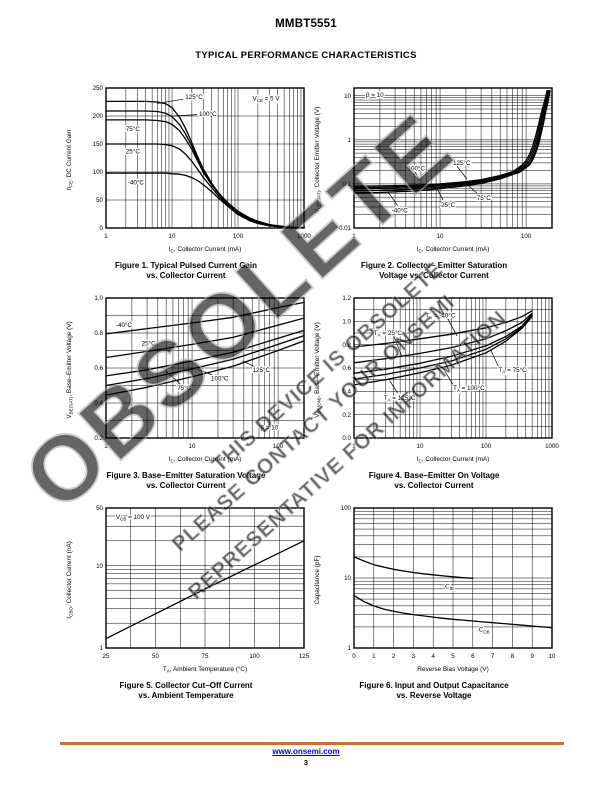  Describe the element at coordinates (346, 438) in the screenshot. I see `svg-text: 0.0` at that location.